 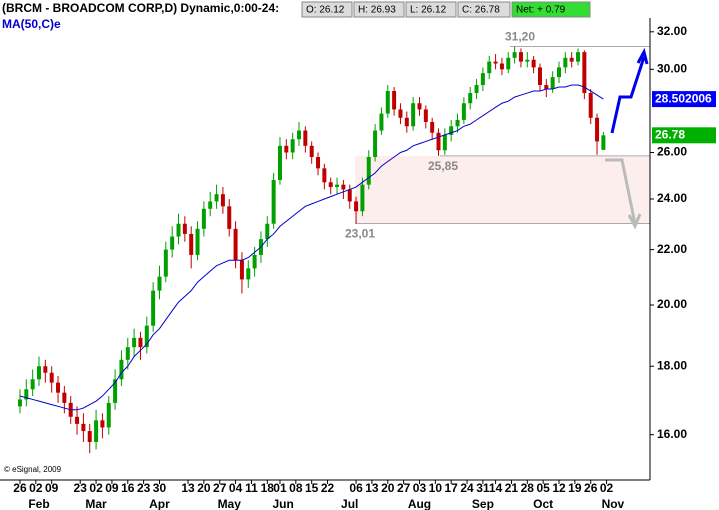 I want to click on x-tick-label: 20, so click(x=388, y=488).